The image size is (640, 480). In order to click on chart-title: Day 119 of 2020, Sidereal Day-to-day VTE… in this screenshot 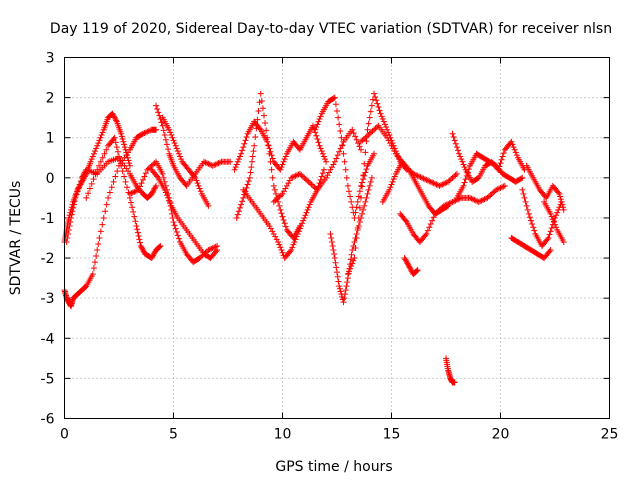, I will do `click(331, 29)`.